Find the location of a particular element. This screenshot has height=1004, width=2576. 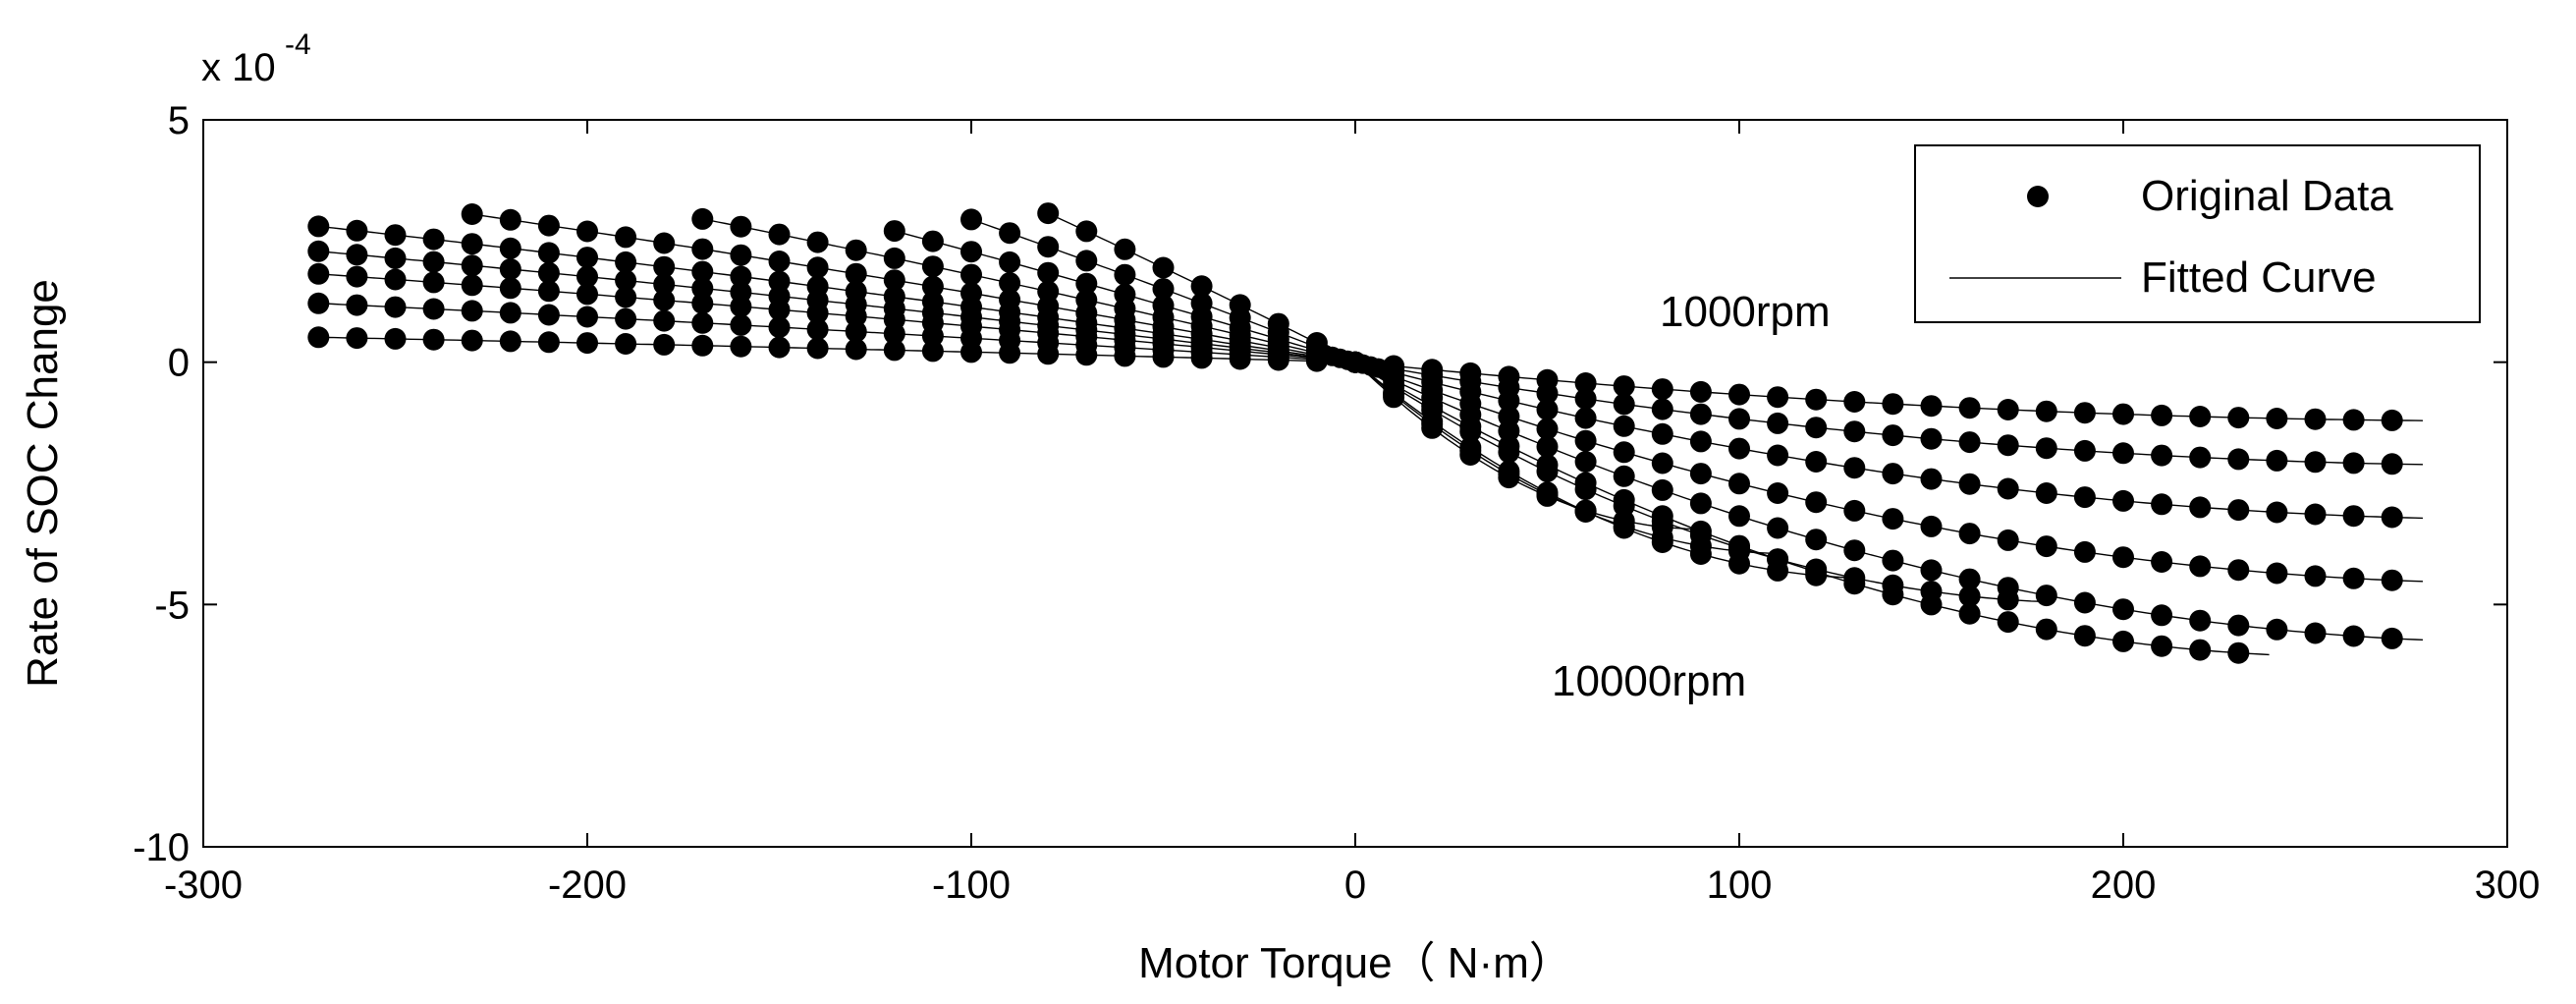

x-tick-label: -300 is located at coordinates (203, 885).